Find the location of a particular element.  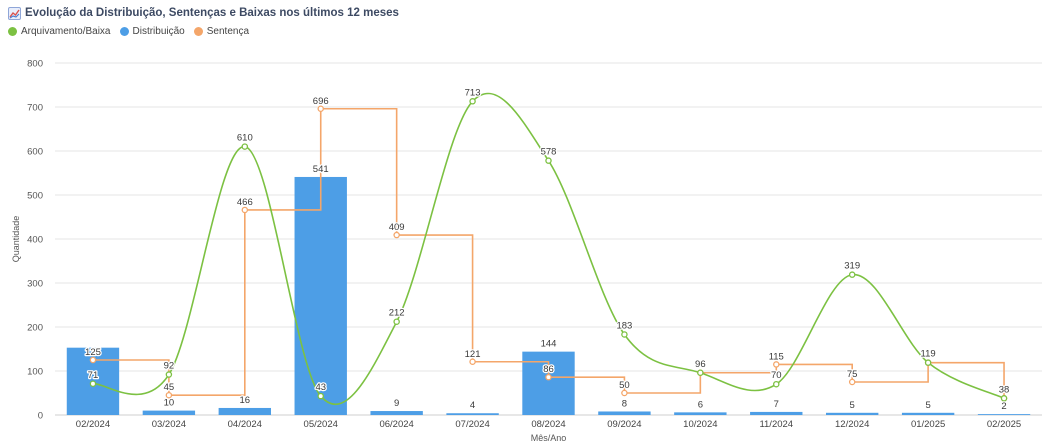

legend-label-arquivamento: Arquivamento/Baixa is located at coordinates (66, 31).